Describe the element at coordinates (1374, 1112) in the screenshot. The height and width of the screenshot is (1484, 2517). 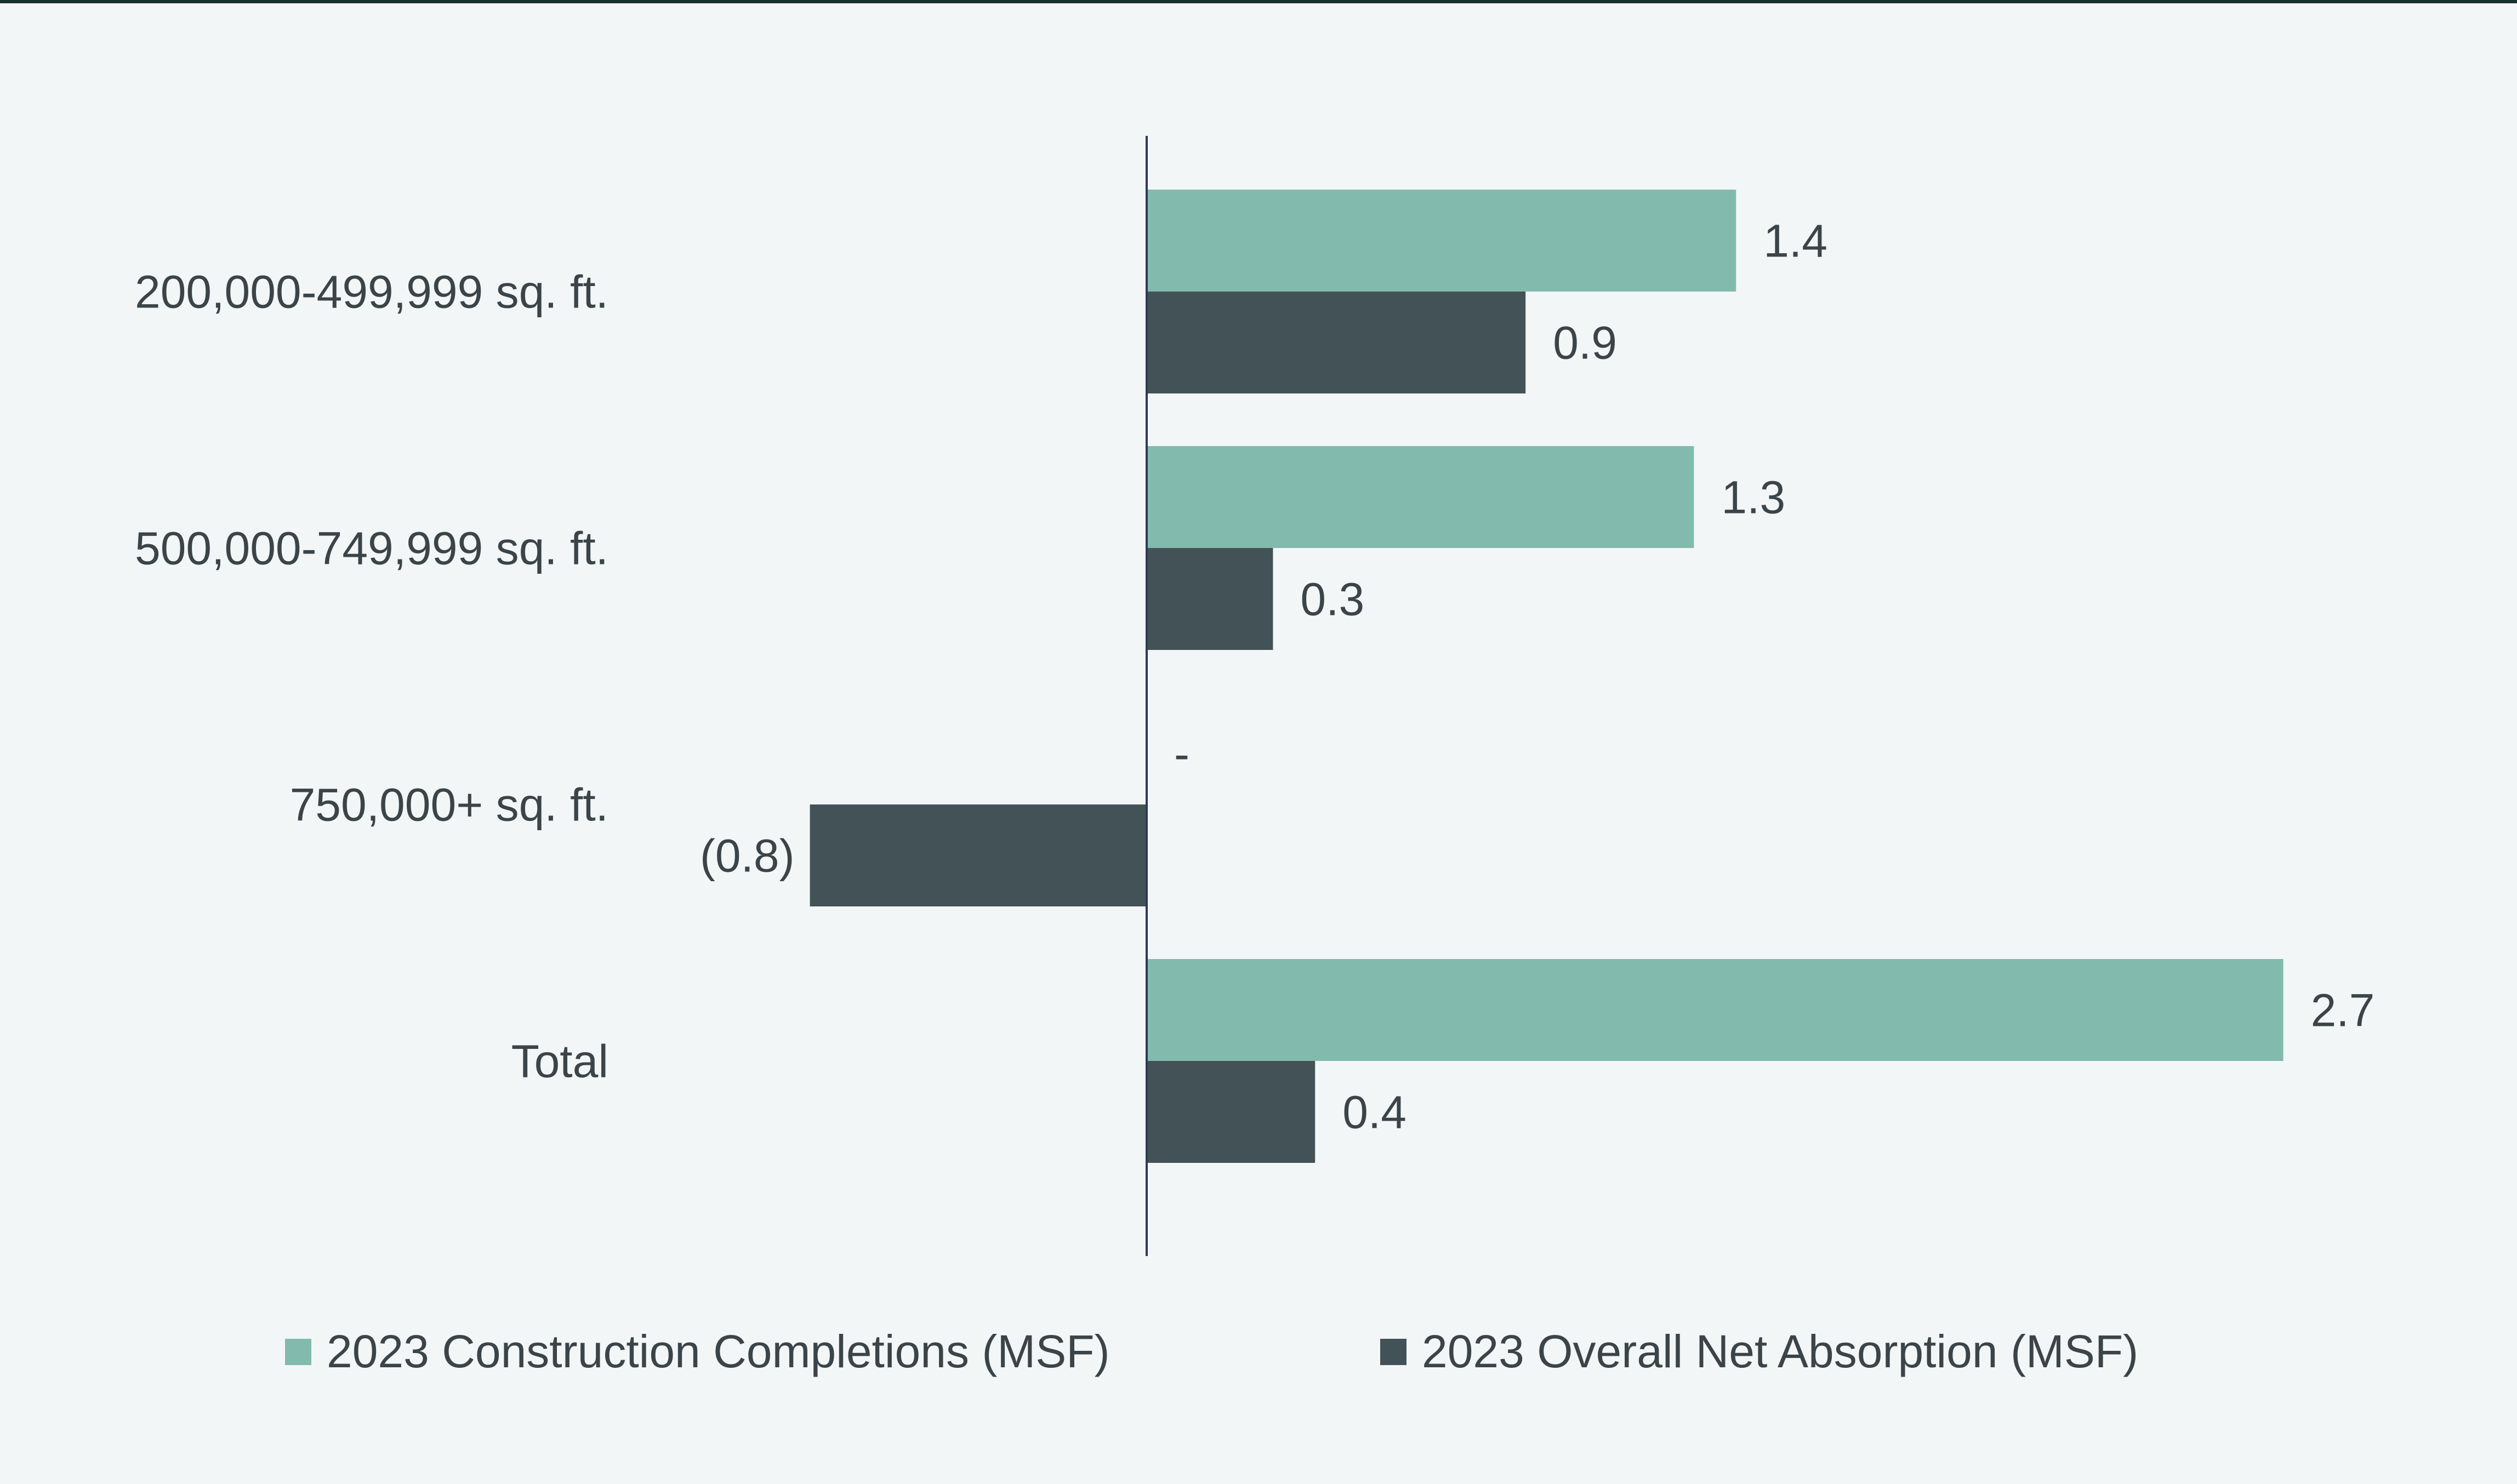
I see `value-label-absorption-total: 0.4` at that location.